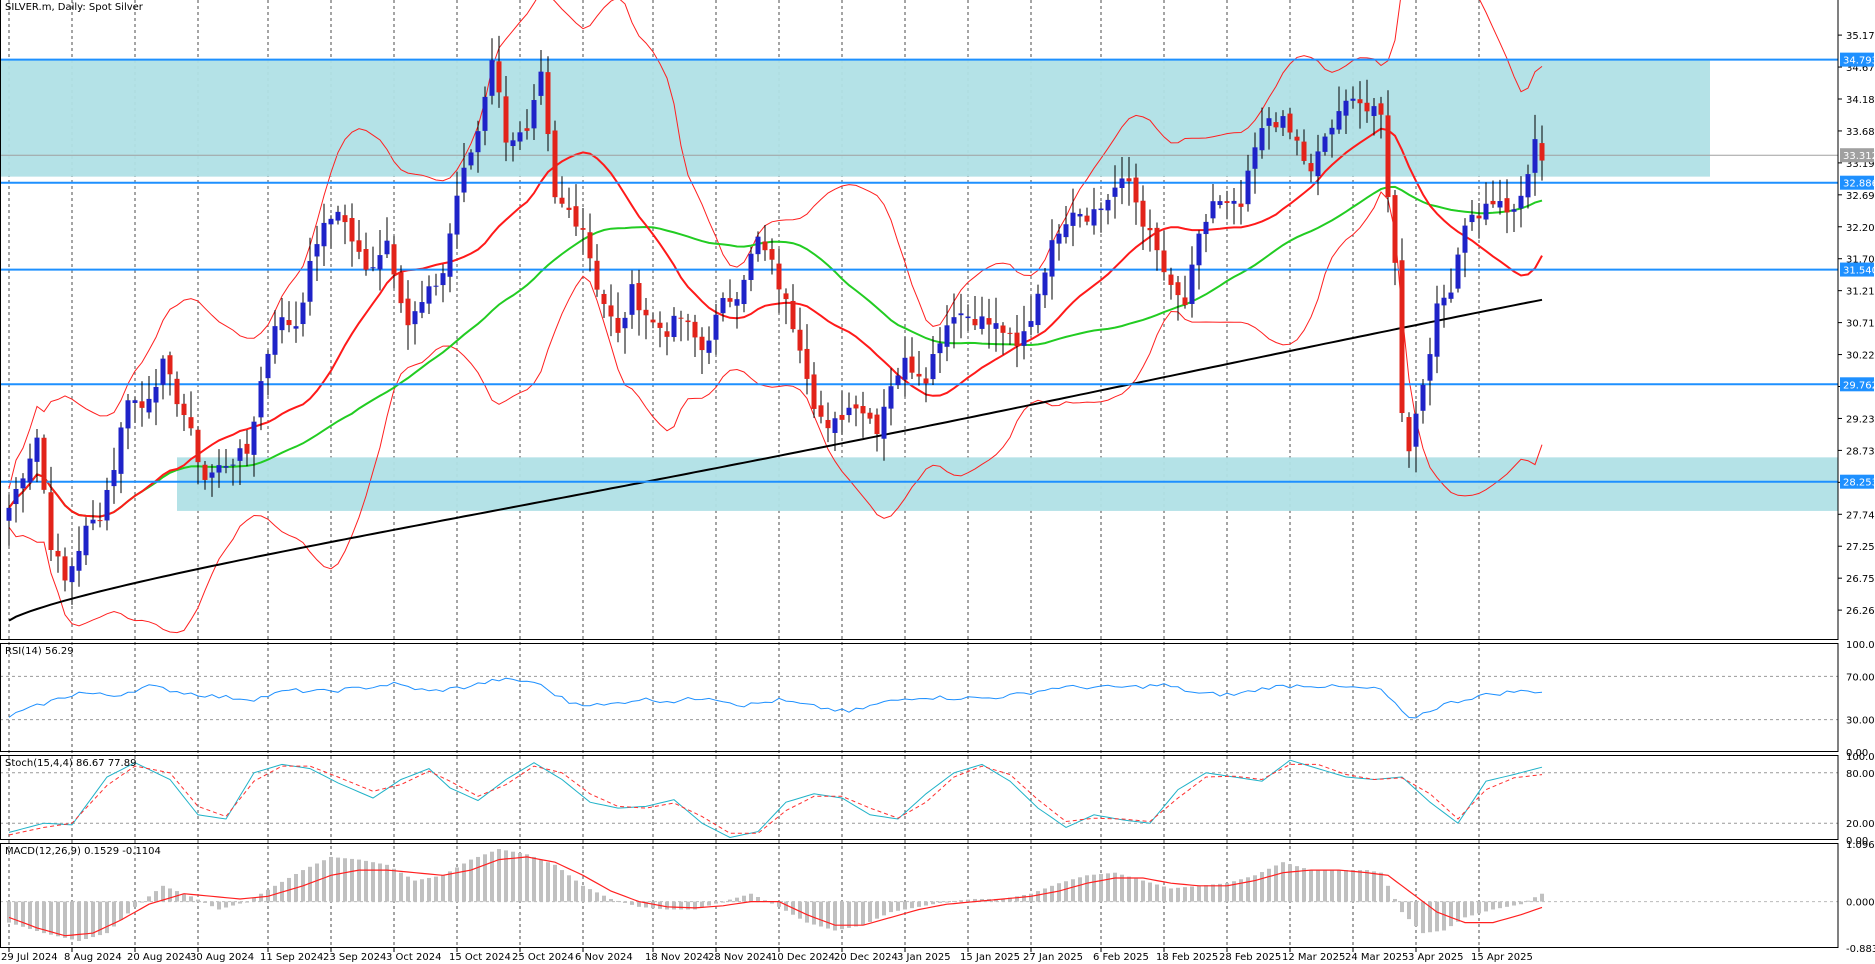 The image size is (1875, 964). I want to click on rsi-pane, so click(919, 698).